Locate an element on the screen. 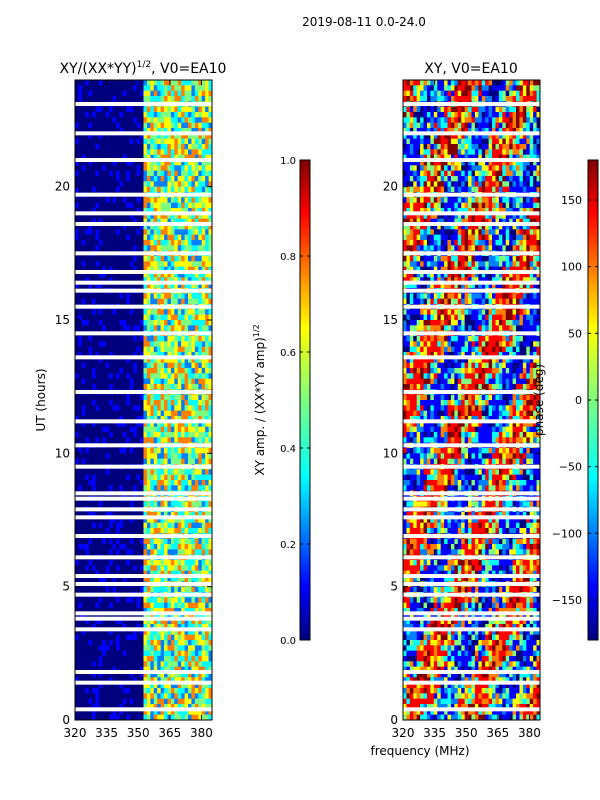  flagged-row is located at coordinates (143, 672).